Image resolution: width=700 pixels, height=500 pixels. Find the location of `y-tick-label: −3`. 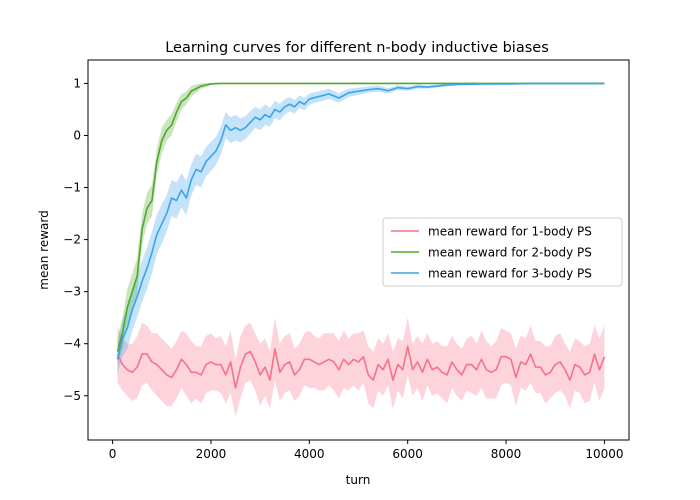

y-tick-label: −3 is located at coordinates (72, 292).